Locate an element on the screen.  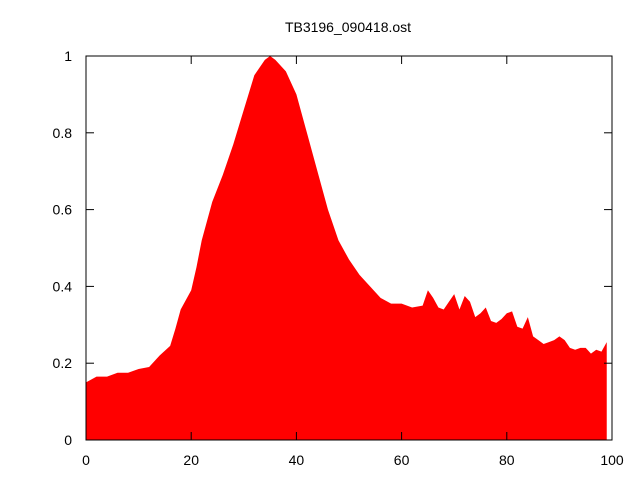
x-tick-label: 0 is located at coordinates (86, 460).